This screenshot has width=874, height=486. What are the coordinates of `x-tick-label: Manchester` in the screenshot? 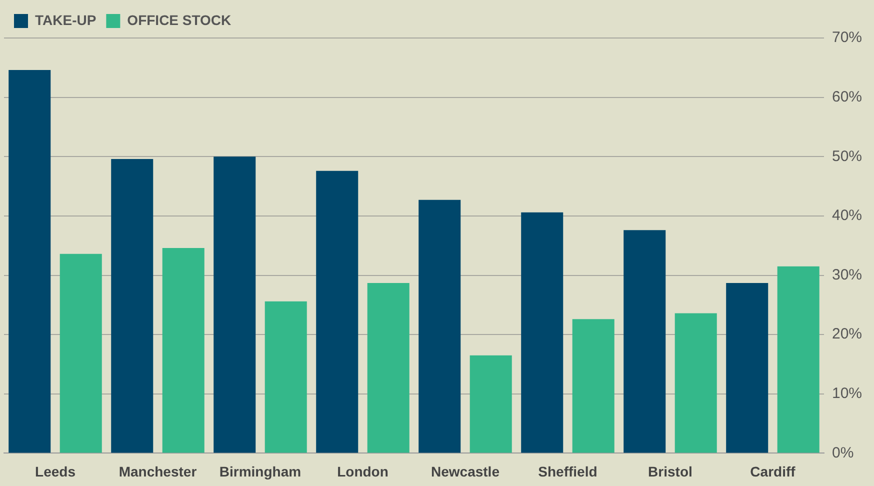 It's located at (158, 471).